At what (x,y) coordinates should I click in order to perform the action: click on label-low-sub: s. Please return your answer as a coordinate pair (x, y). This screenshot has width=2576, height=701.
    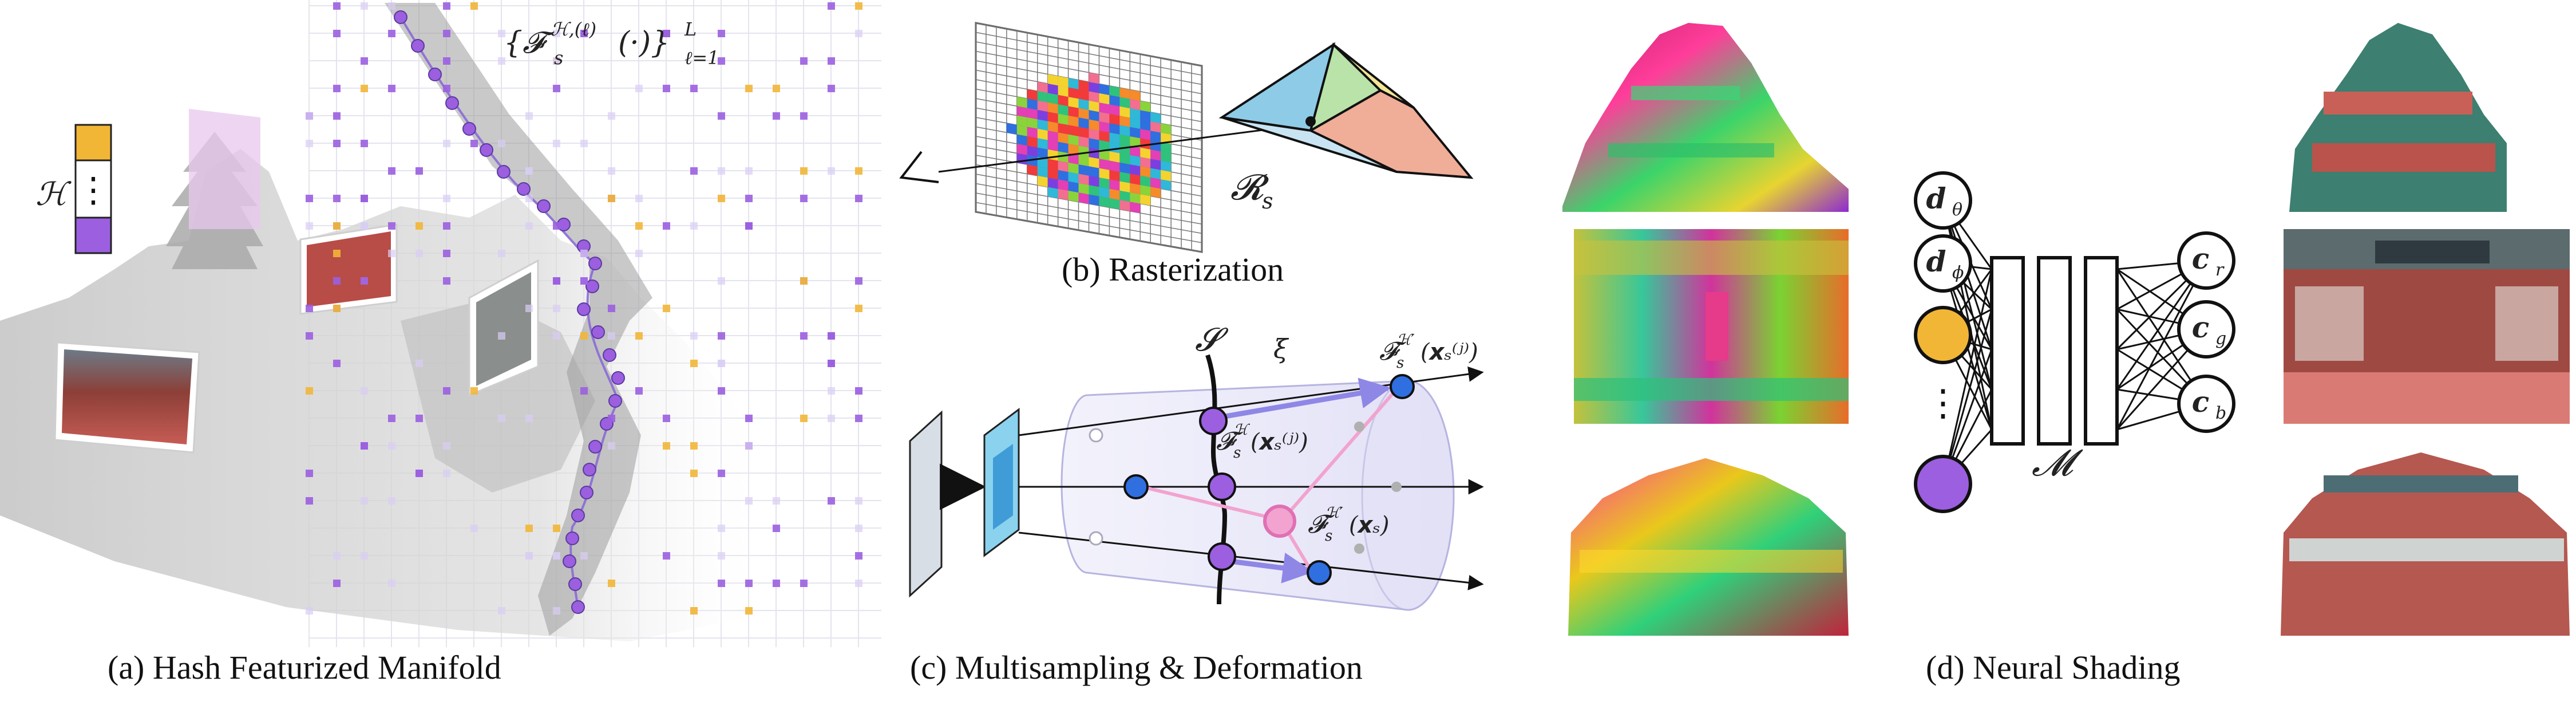
    Looking at the image, I should click on (1328, 536).